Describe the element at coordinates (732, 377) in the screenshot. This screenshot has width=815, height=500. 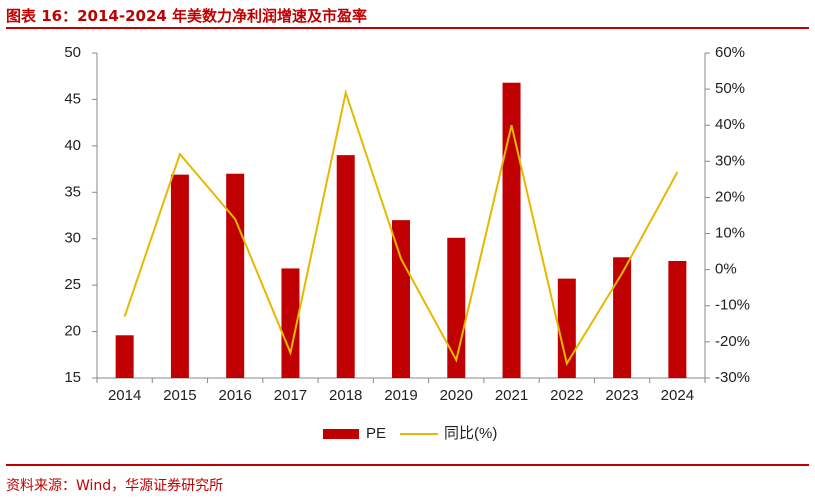
I see `right-tick-label: -30%` at that location.